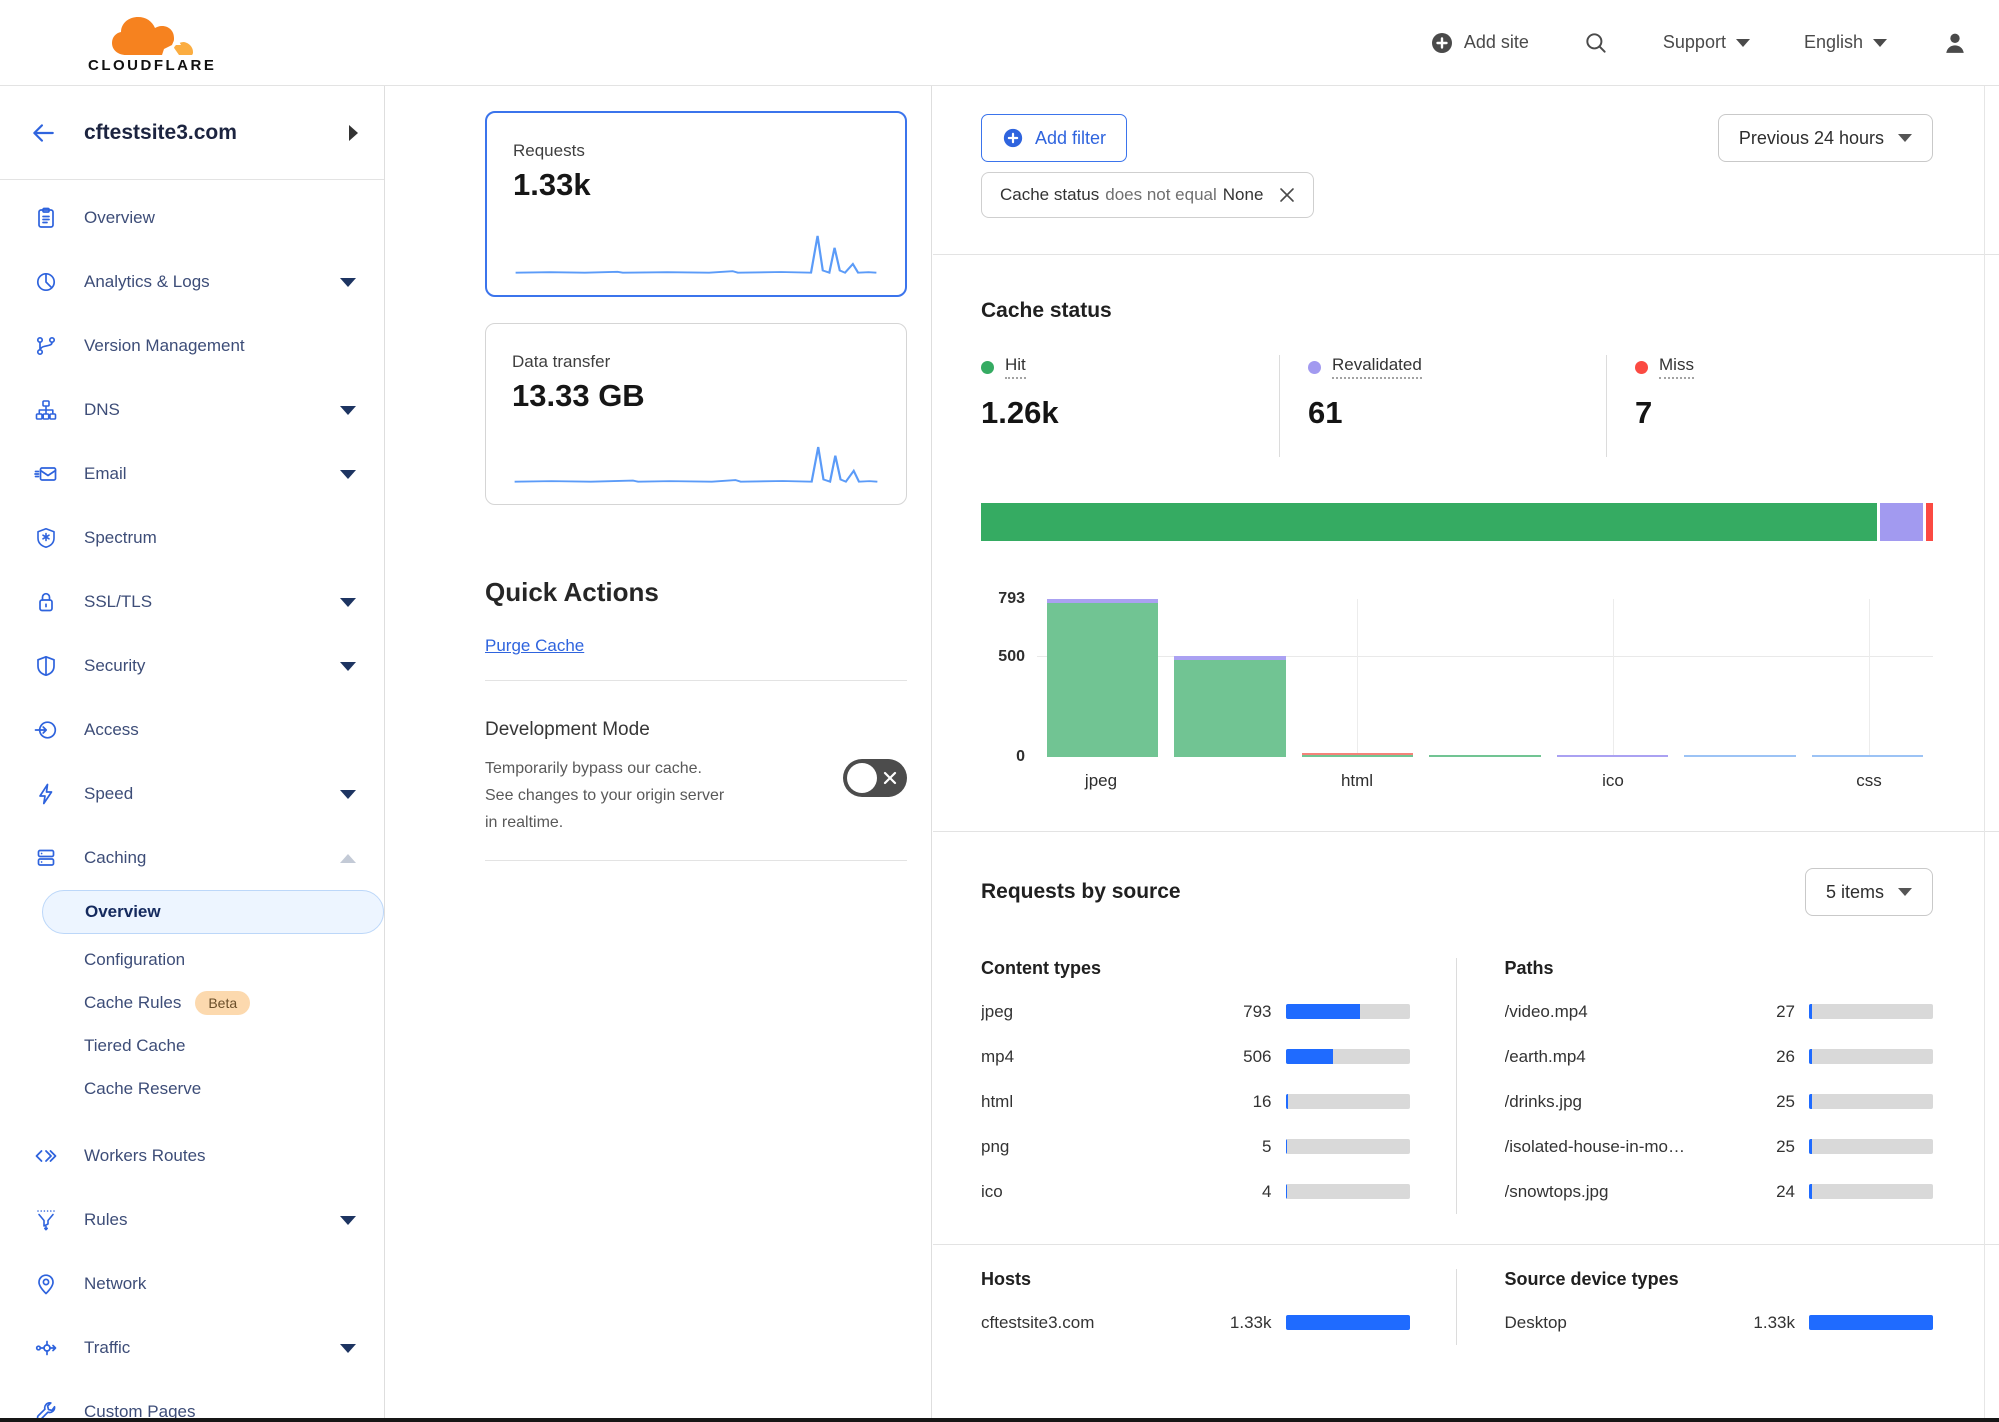  What do you see at coordinates (192, 730) in the screenshot?
I see `sidebar-item-access: Access` at bounding box center [192, 730].